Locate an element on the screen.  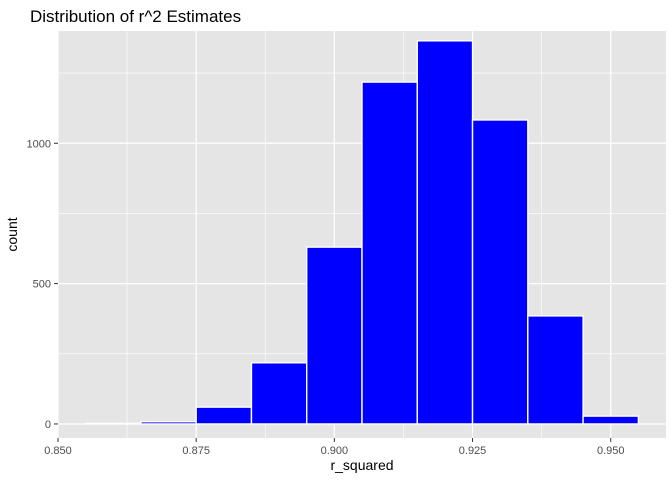
x-tick-label: 0.925 is located at coordinates (473, 451).